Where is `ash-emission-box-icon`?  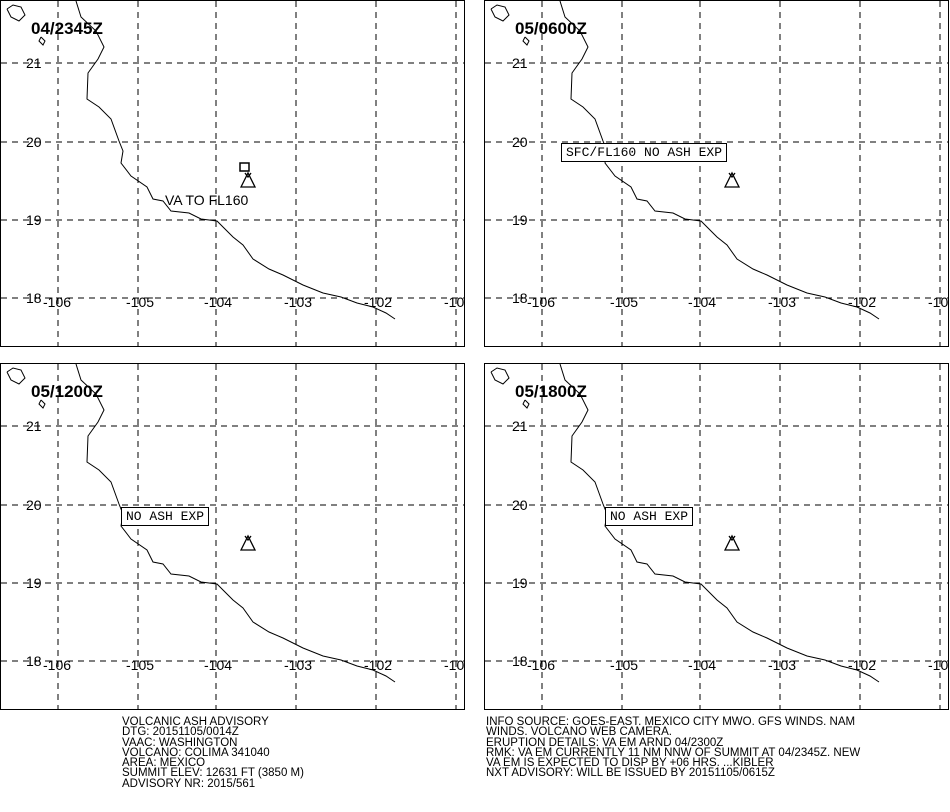
ash-emission-box-icon is located at coordinates (244, 167).